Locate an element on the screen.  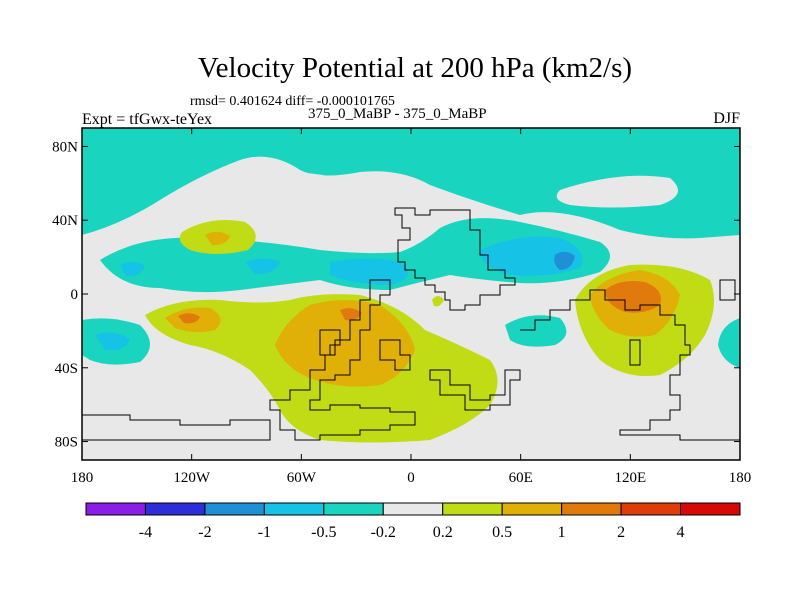
y-tick-label: 0 is located at coordinates (75, 295).